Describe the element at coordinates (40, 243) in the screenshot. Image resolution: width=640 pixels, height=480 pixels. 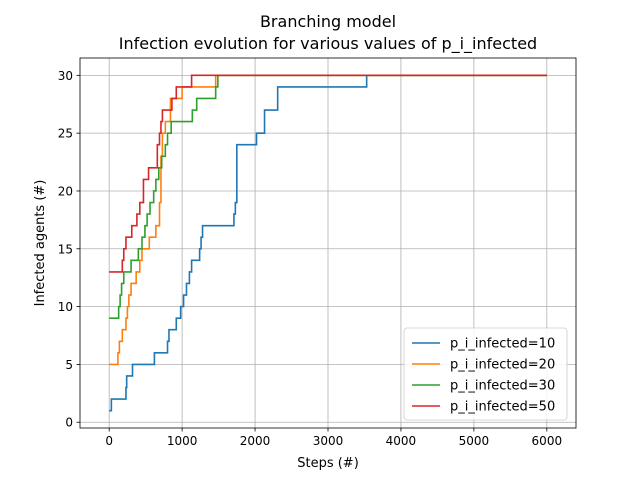
I see `y-axis-label: Infected agents (#)` at that location.